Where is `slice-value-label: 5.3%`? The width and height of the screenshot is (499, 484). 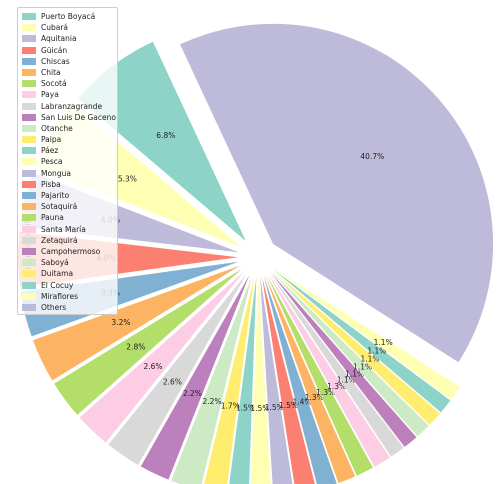
slice-value-label: 5.3% is located at coordinates (127, 178).